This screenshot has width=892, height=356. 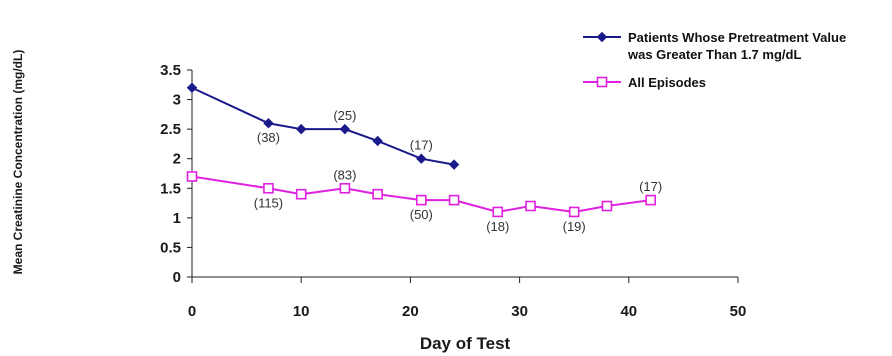 What do you see at coordinates (465, 343) in the screenshot?
I see `x-axis-title: Day of Test` at bounding box center [465, 343].